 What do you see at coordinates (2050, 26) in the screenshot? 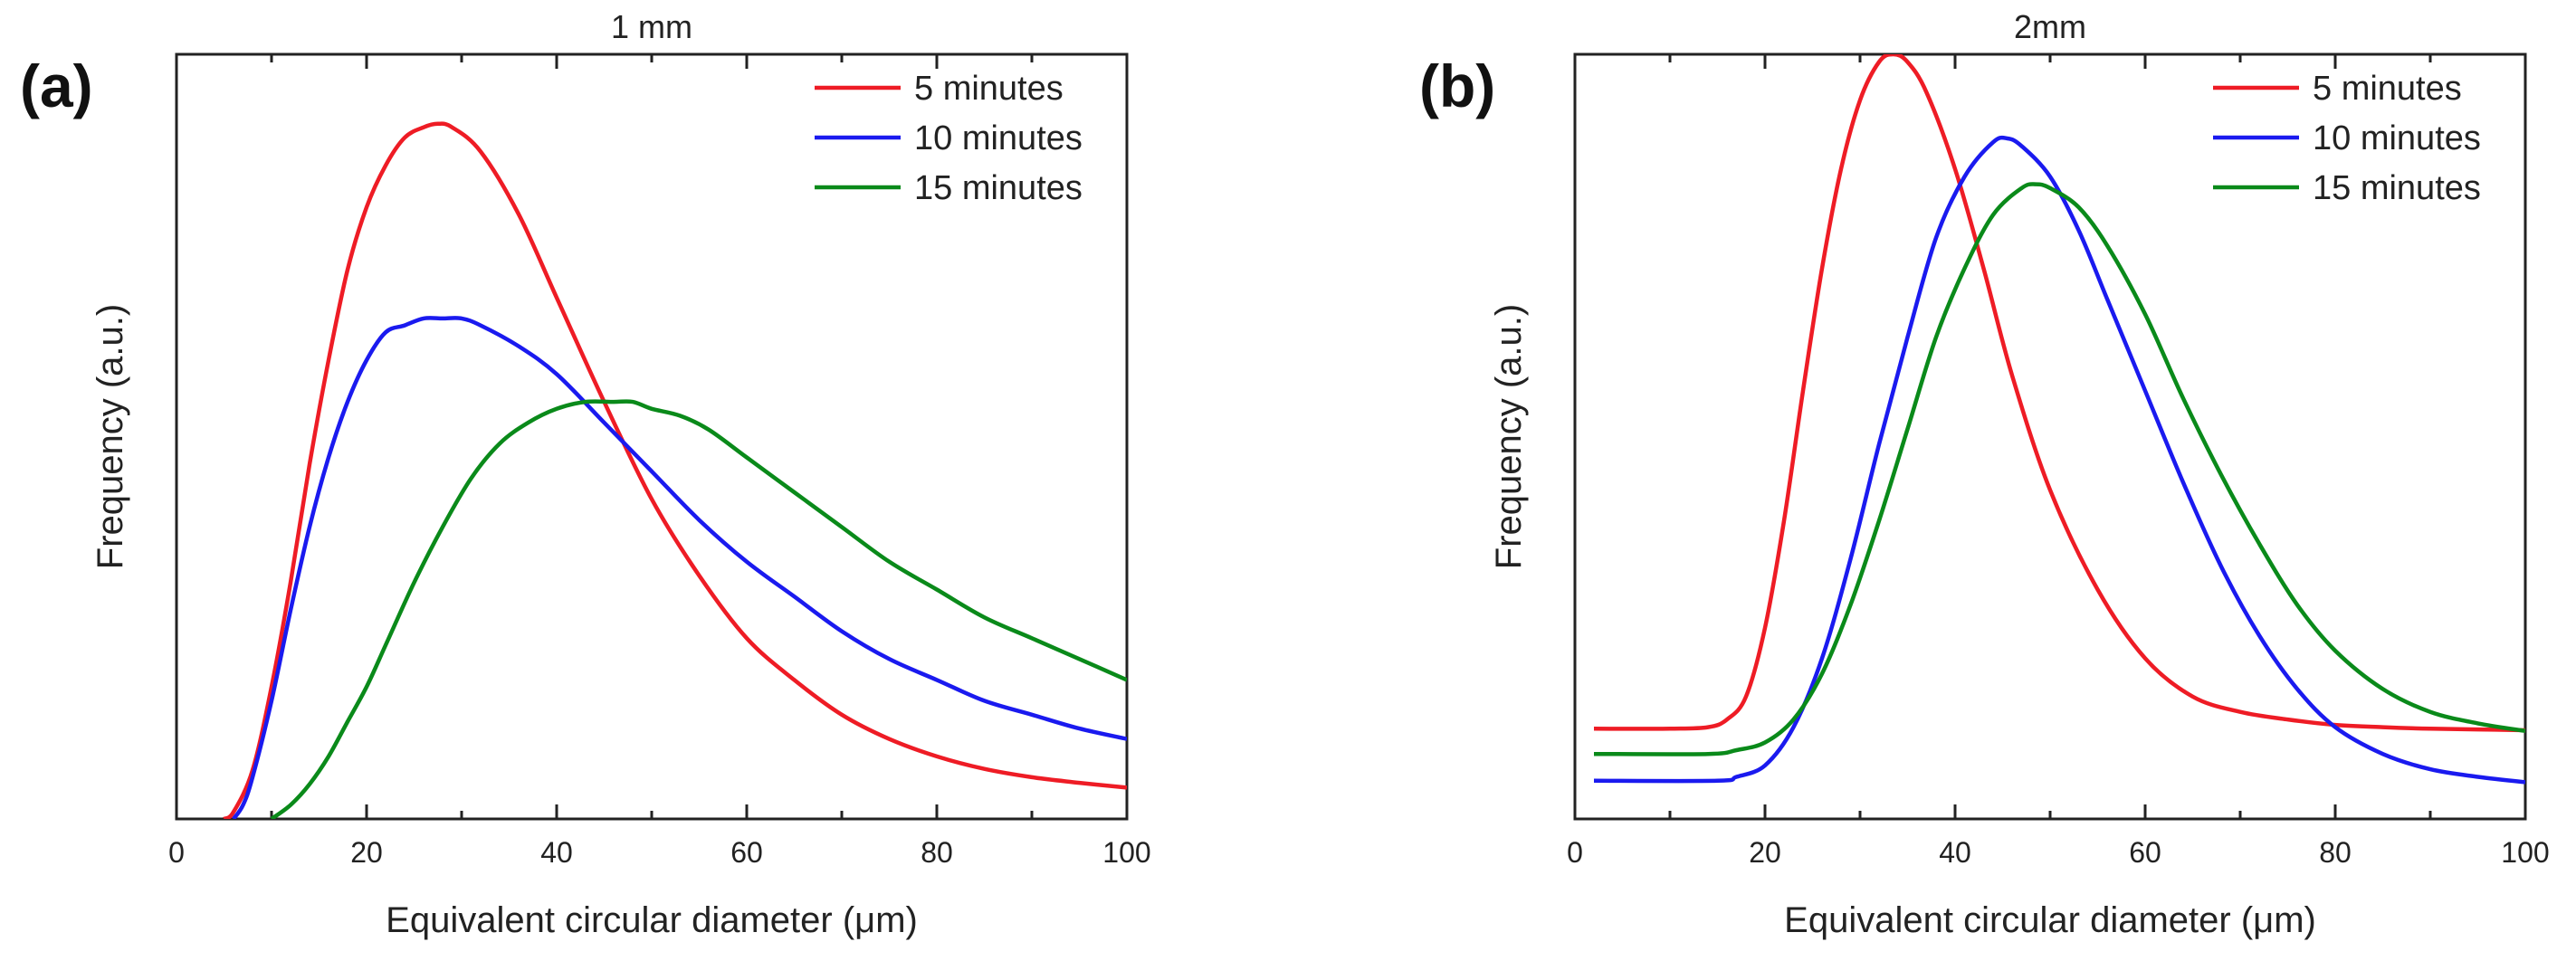
I see `chart-title: 2mm` at bounding box center [2050, 26].